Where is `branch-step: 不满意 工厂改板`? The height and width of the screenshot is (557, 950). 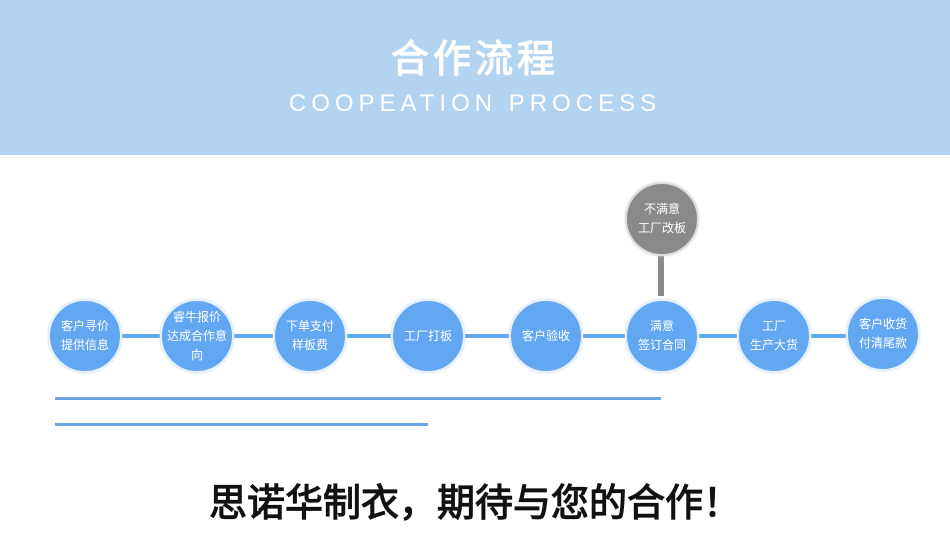
branch-step: 不满意 工厂改板 is located at coordinates (662, 219).